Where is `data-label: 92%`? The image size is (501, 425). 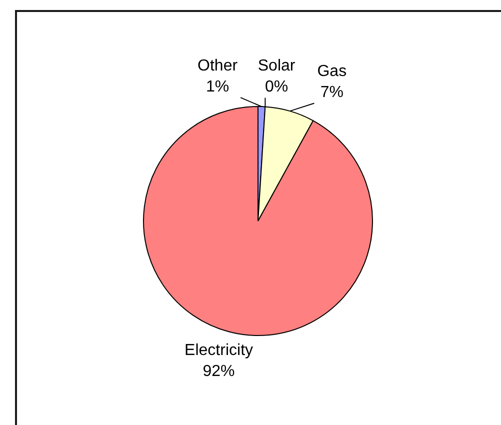 data-label: 92% is located at coordinates (218, 371).